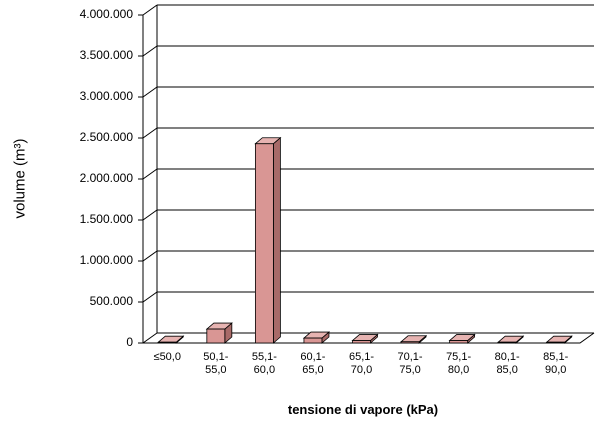 The width and height of the screenshot is (596, 437). Describe the element at coordinates (112, 301) in the screenshot. I see `y-tick-label: 500.000` at that location.